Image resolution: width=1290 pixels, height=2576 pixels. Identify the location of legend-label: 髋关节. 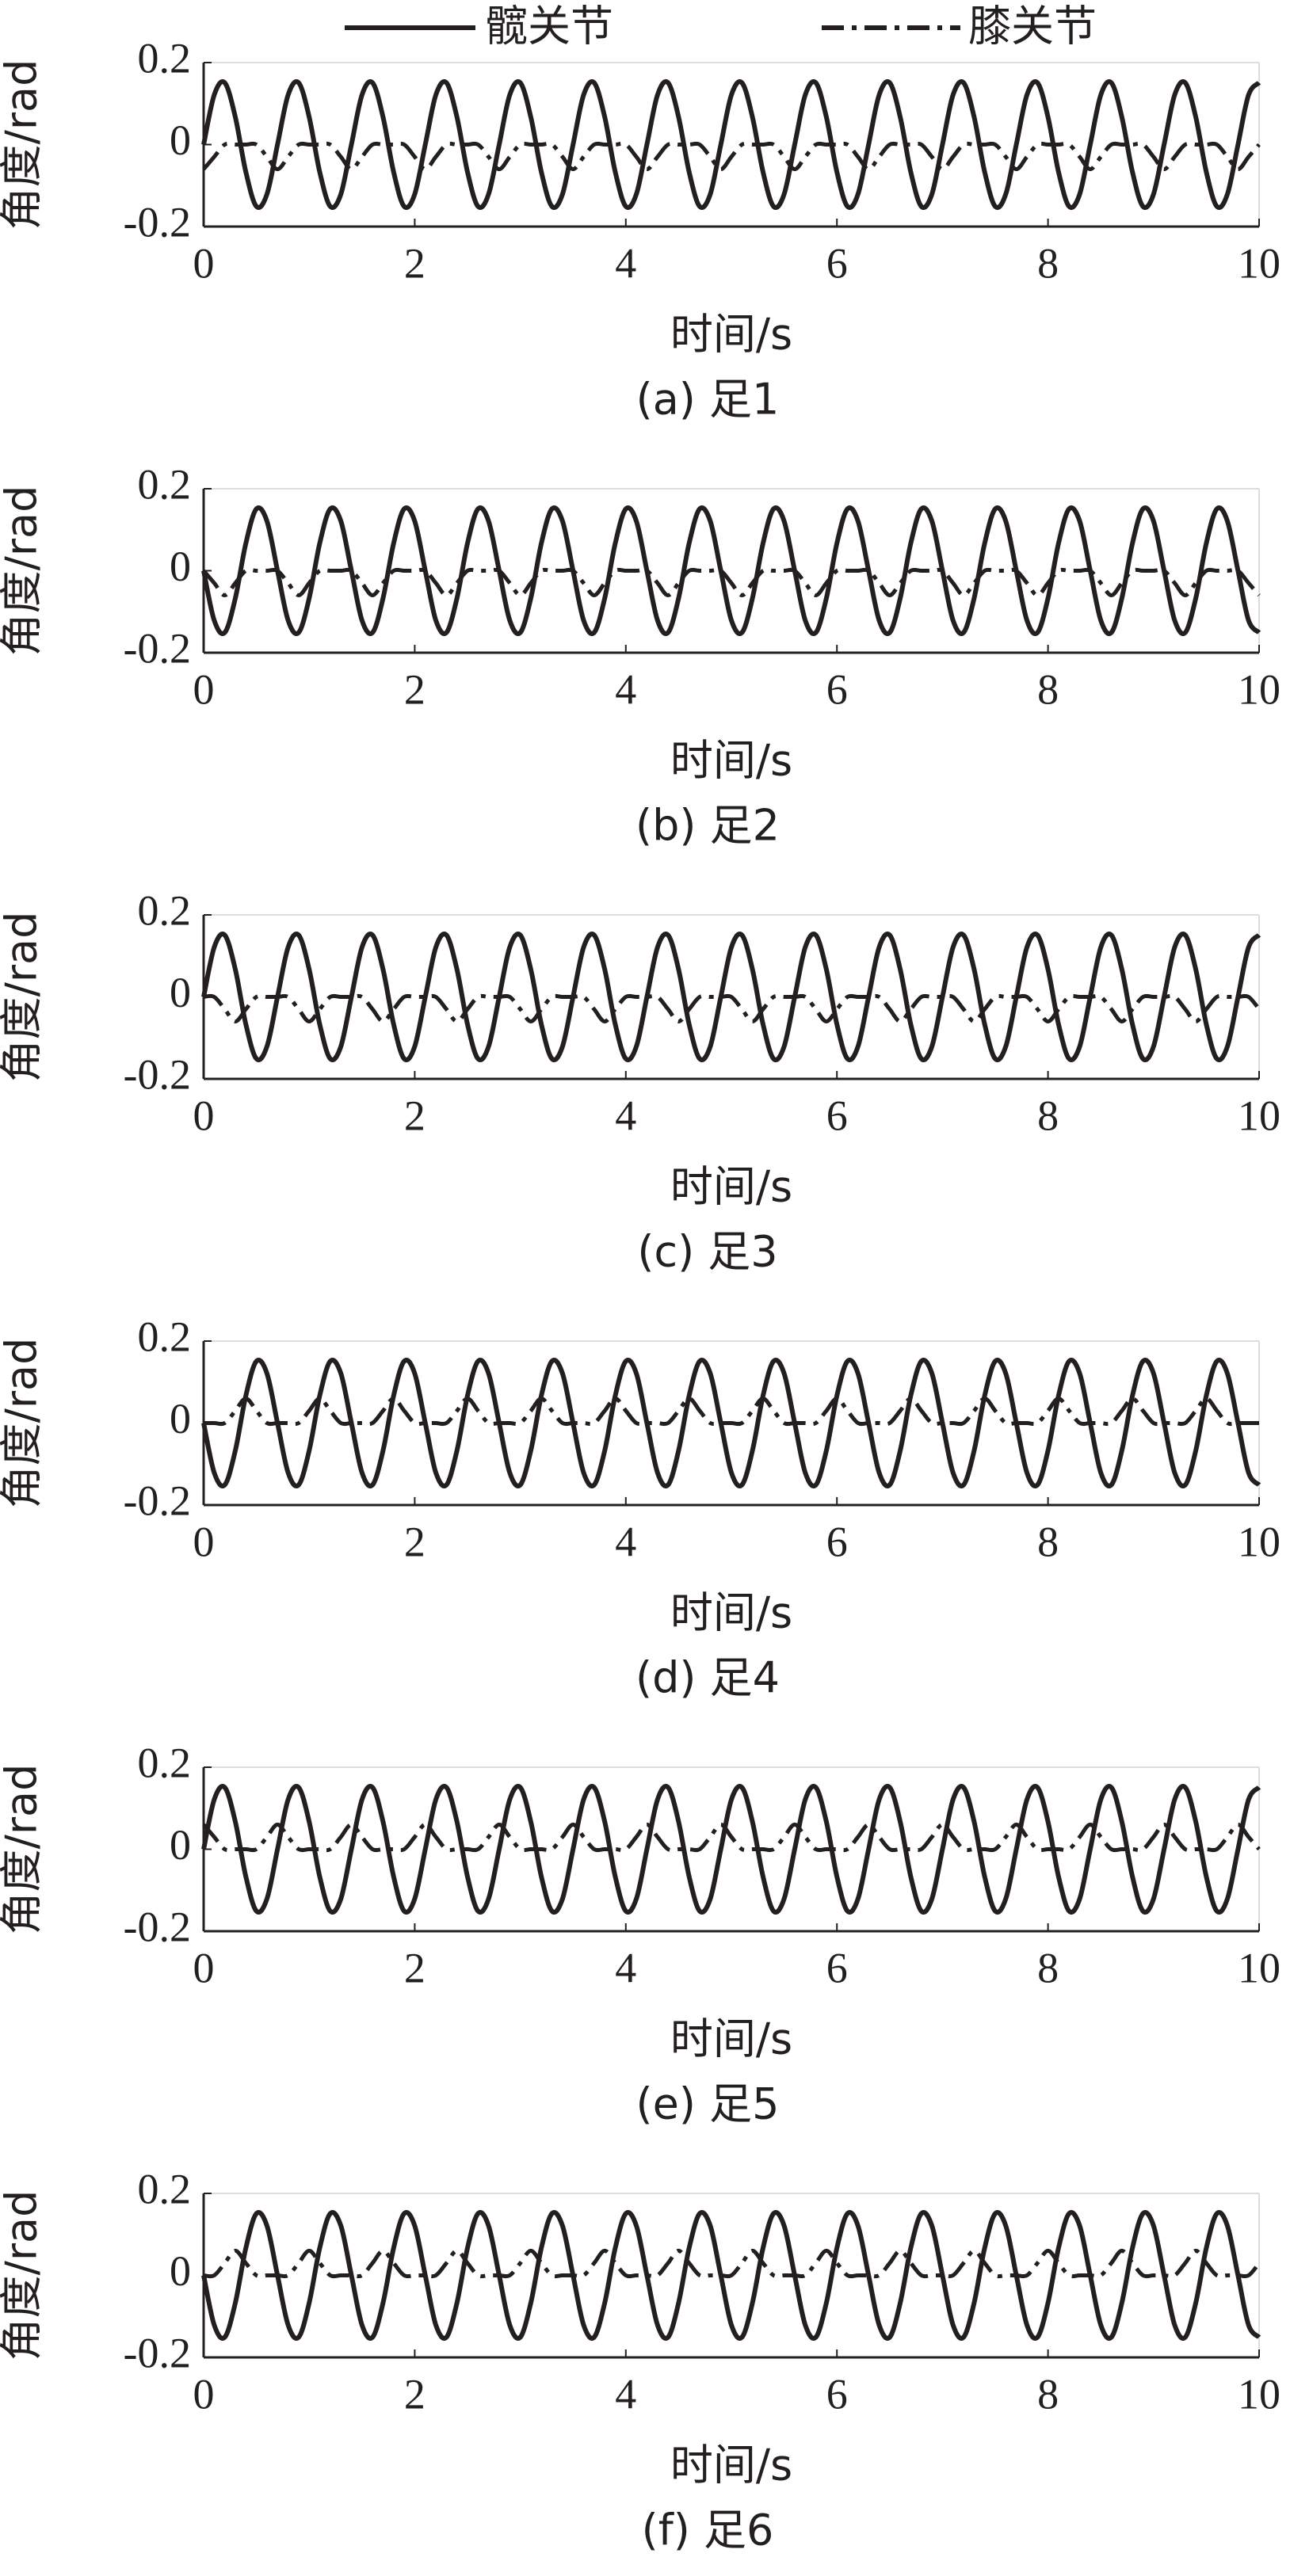
(549, 27).